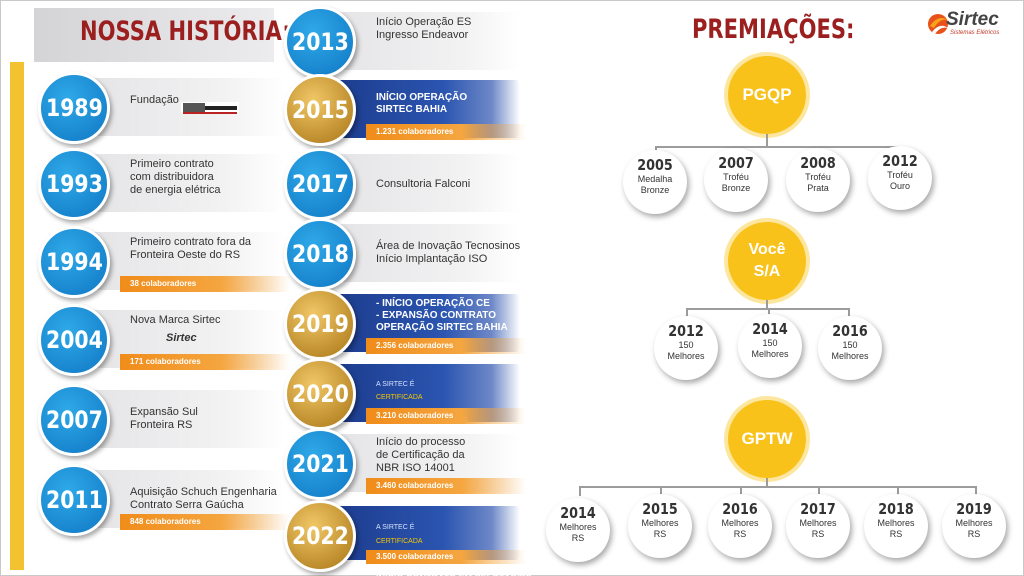 The height and width of the screenshot is (576, 1024). I want to click on sirtec-logo-icon, so click(938, 24).